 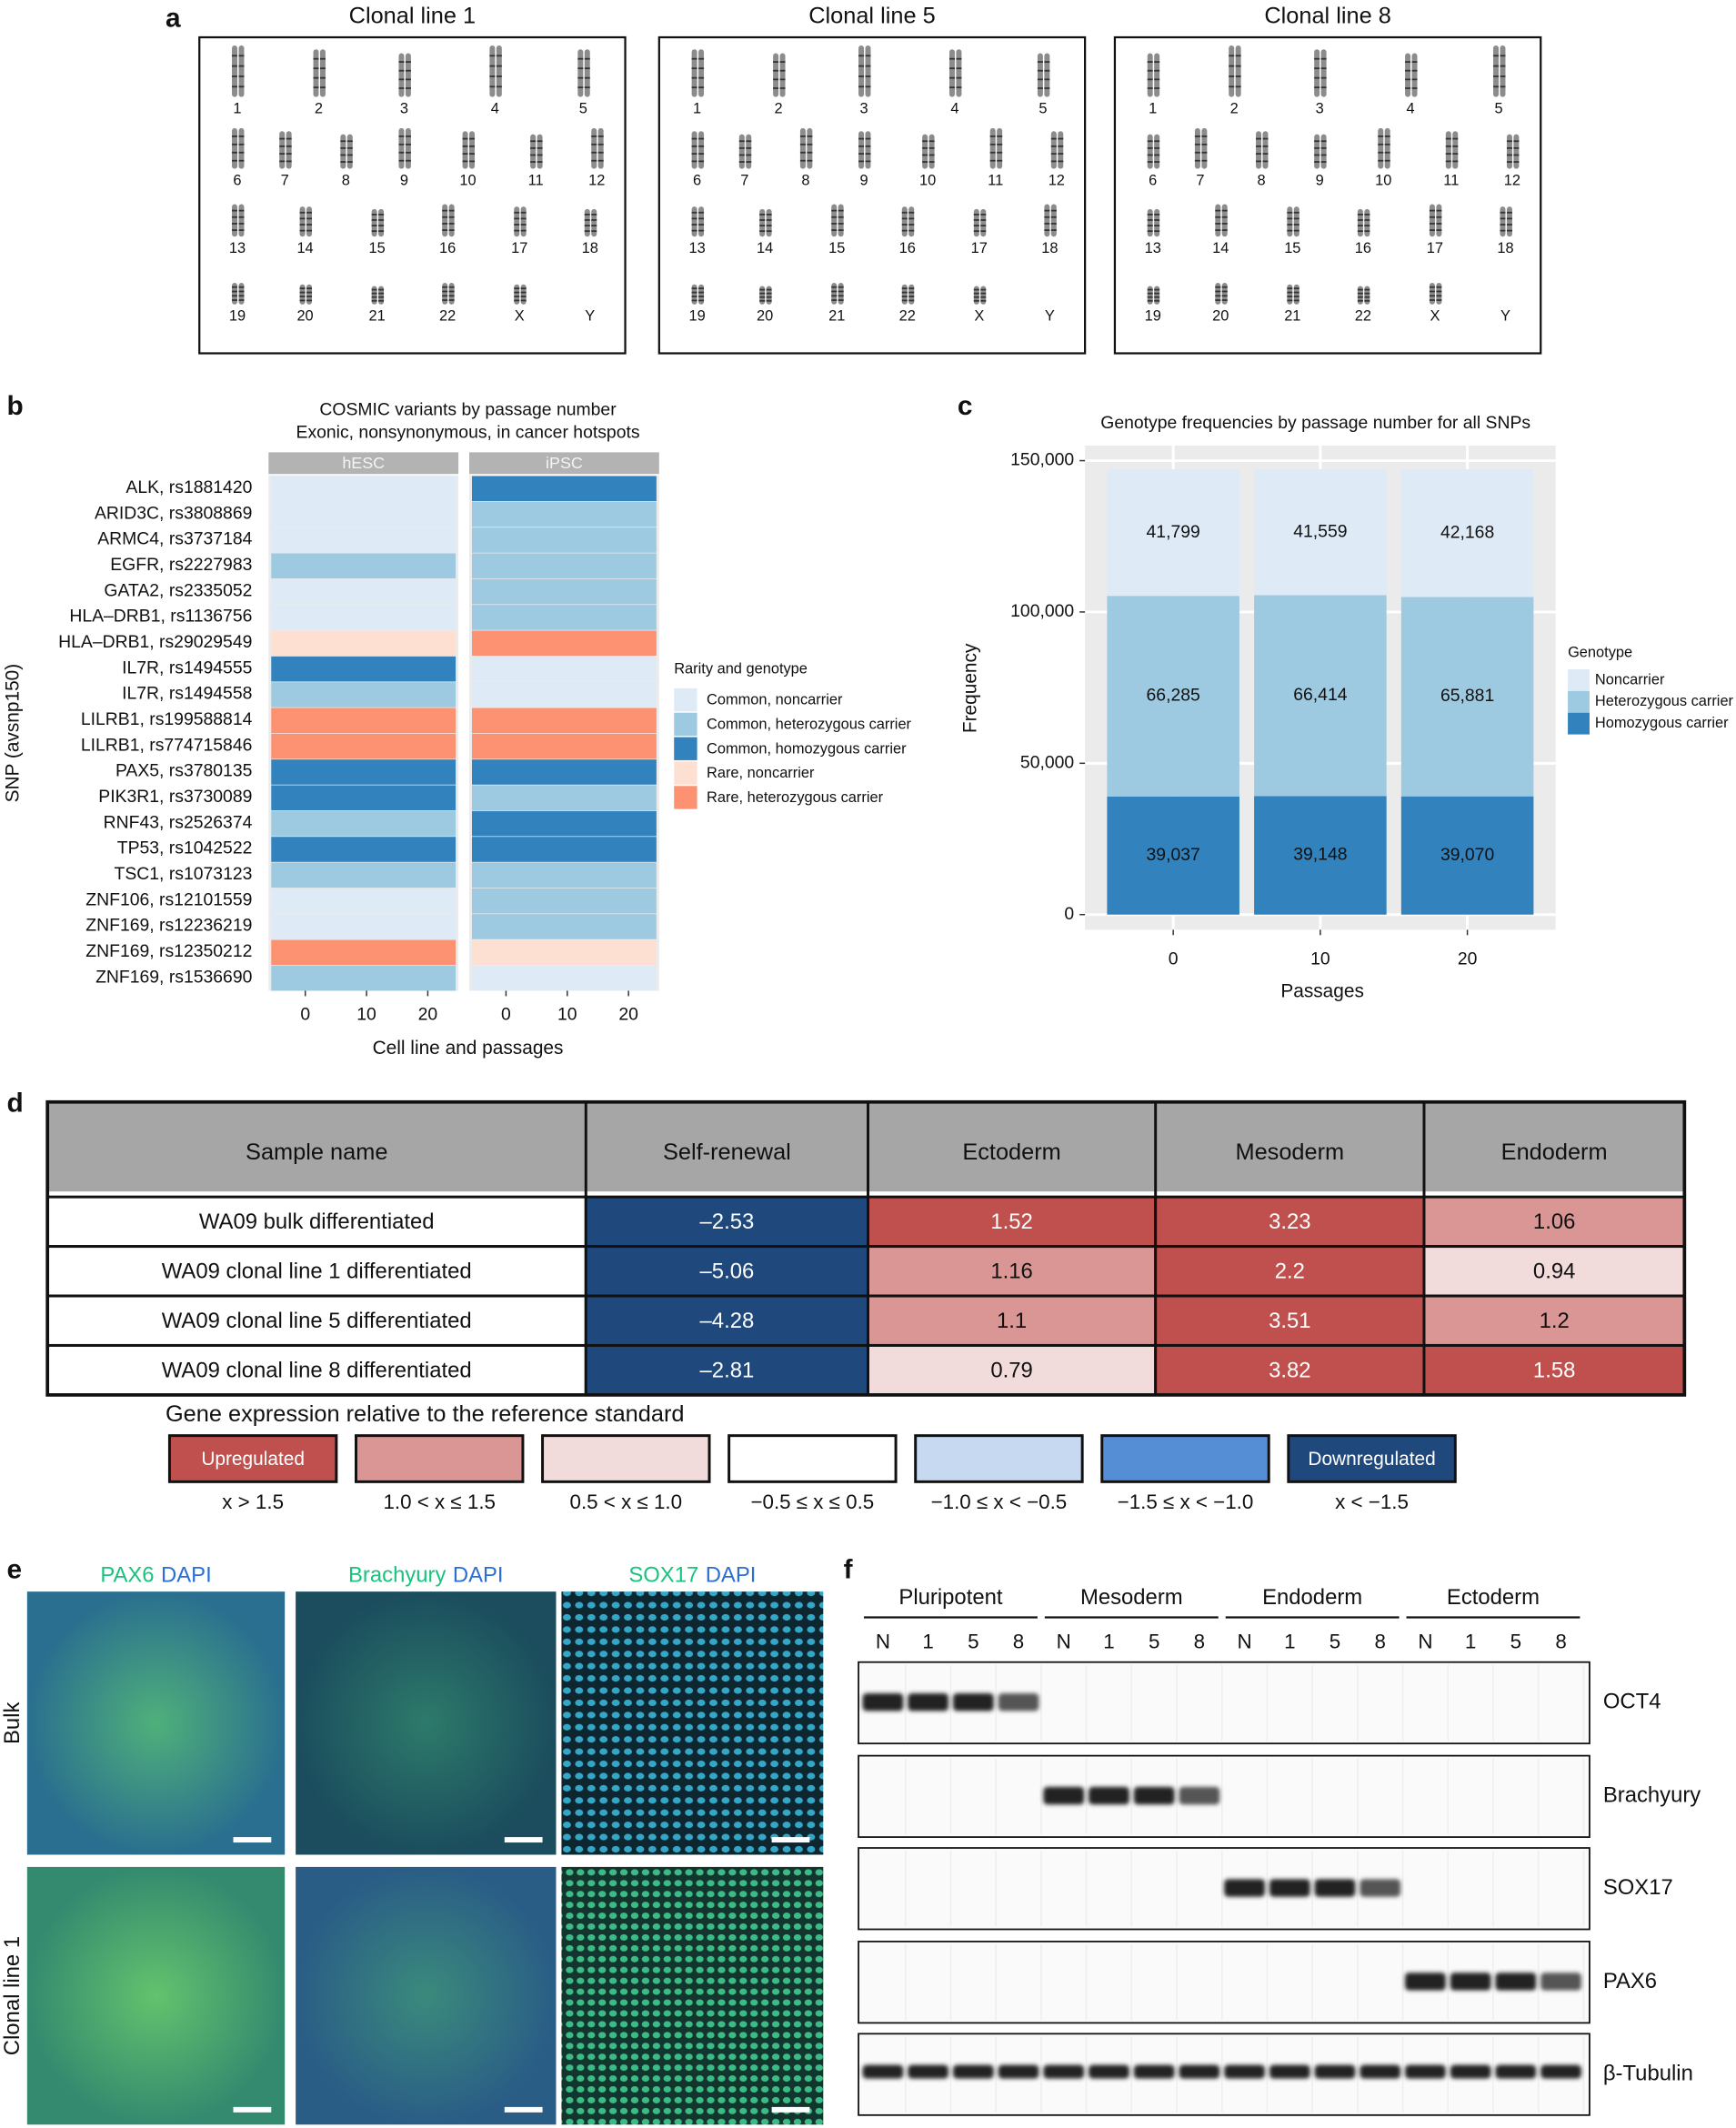 What do you see at coordinates (907, 316) in the screenshot?
I see `chromosome-label: 22` at bounding box center [907, 316].